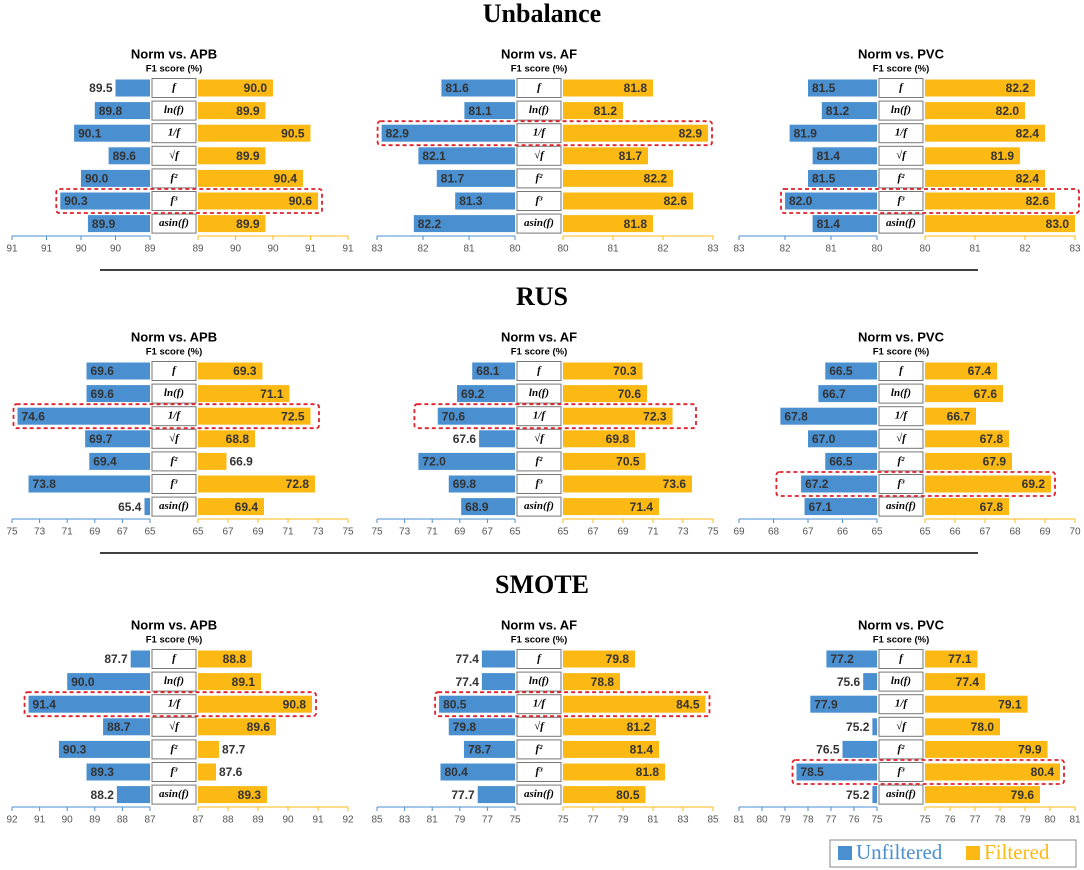  Describe the element at coordinates (105, 462) in the screenshot. I see `value-label: 69.4` at that location.